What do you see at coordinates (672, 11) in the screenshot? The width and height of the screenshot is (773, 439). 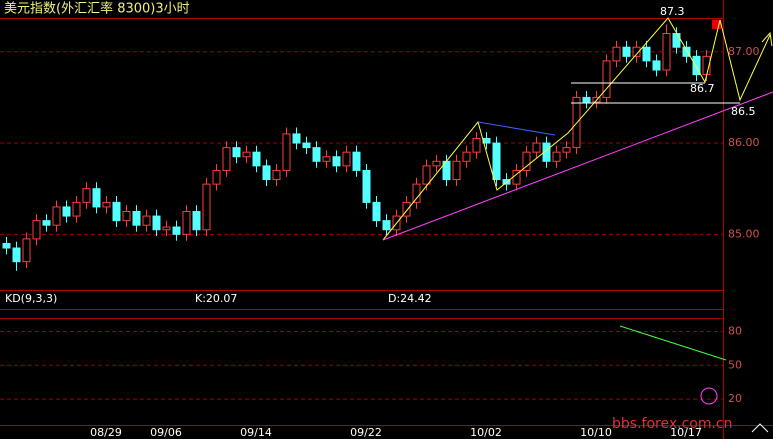 I see `annotation: 87.3` at bounding box center [672, 11].